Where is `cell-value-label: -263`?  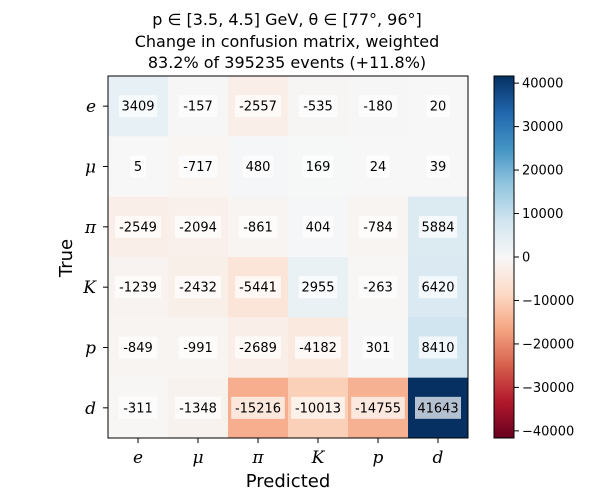 cell-value-label: -263 is located at coordinates (378, 288).